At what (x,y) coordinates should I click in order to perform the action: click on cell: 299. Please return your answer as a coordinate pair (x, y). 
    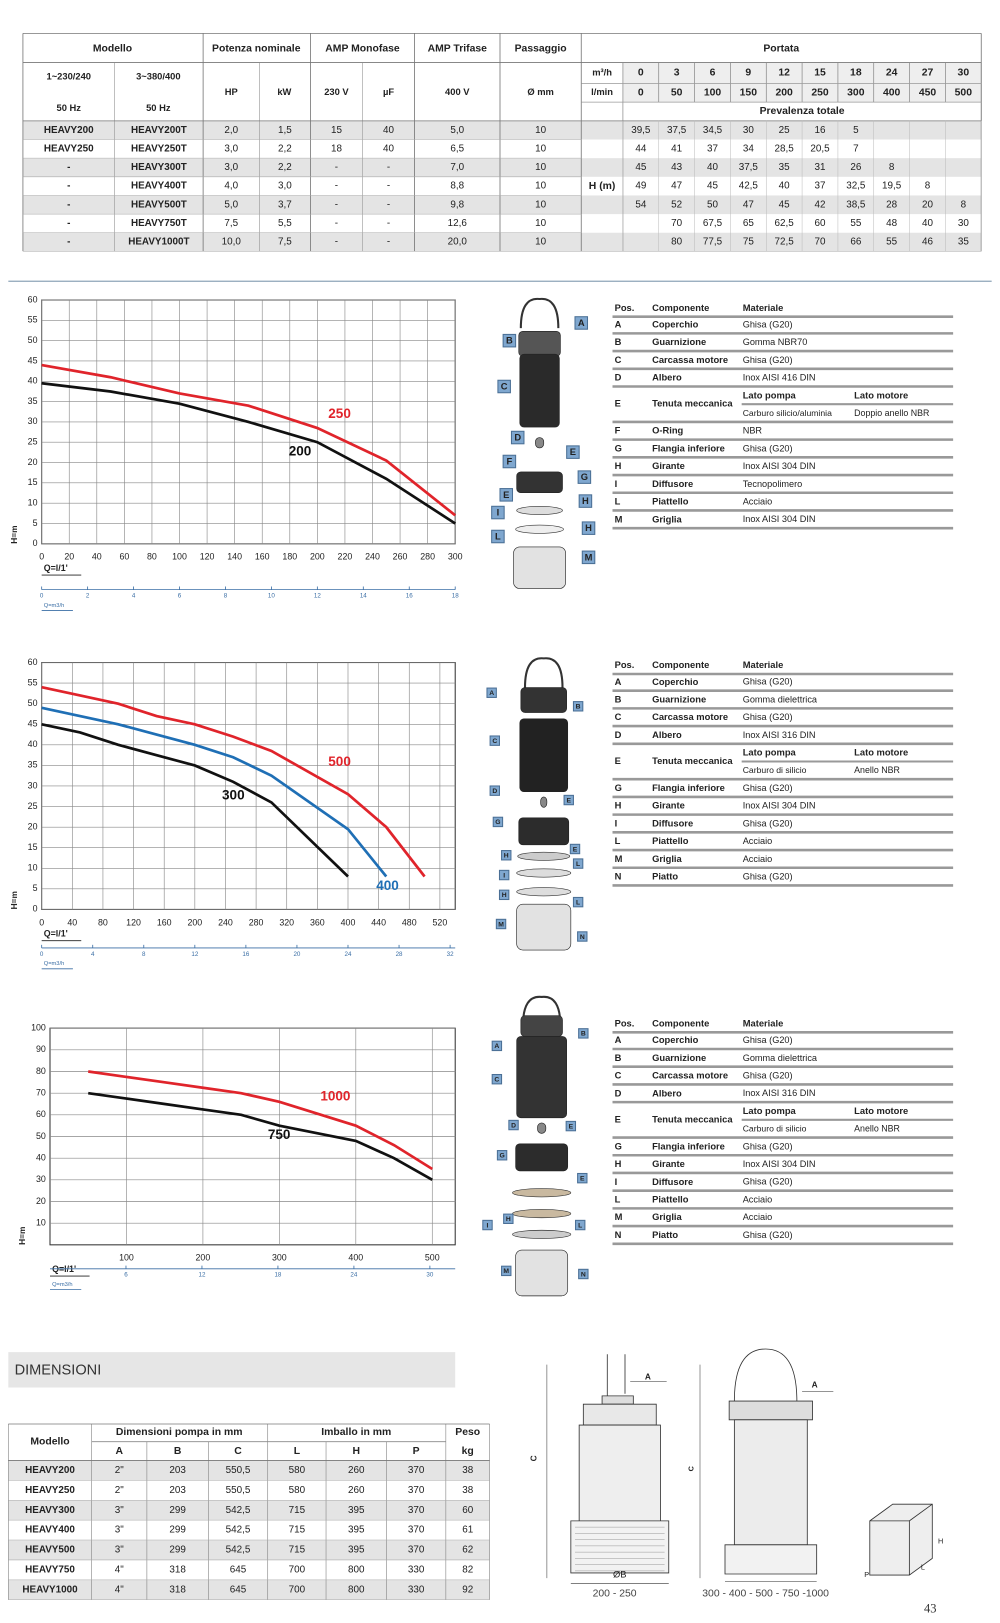
    Looking at the image, I should click on (177, 1530).